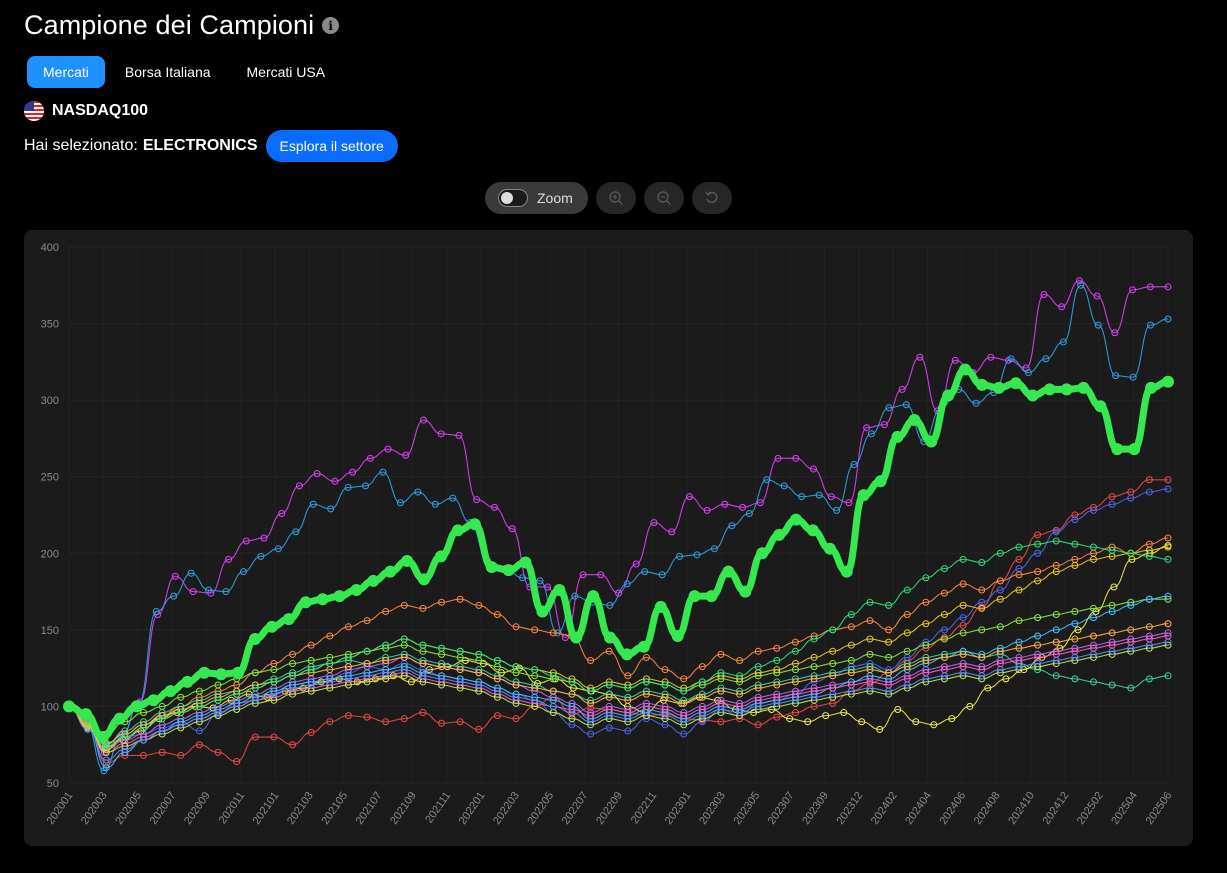  What do you see at coordinates (331, 25) in the screenshot?
I see `info-icon: i` at bounding box center [331, 25].